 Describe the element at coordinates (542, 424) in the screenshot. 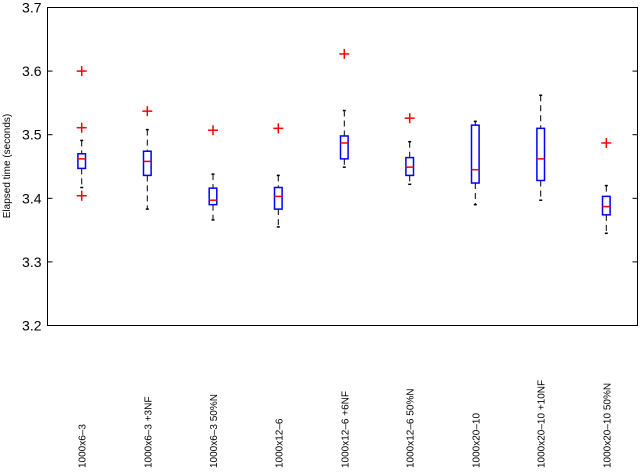

I see `x-tick-label: 1000x20–10 +10NF` at that location.